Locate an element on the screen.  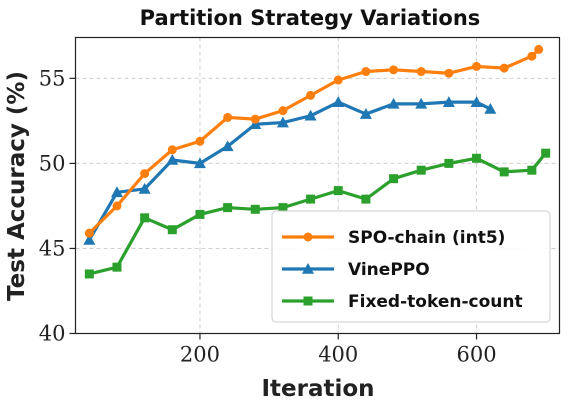
legend-label: Fixed-token-count is located at coordinates (435, 302).